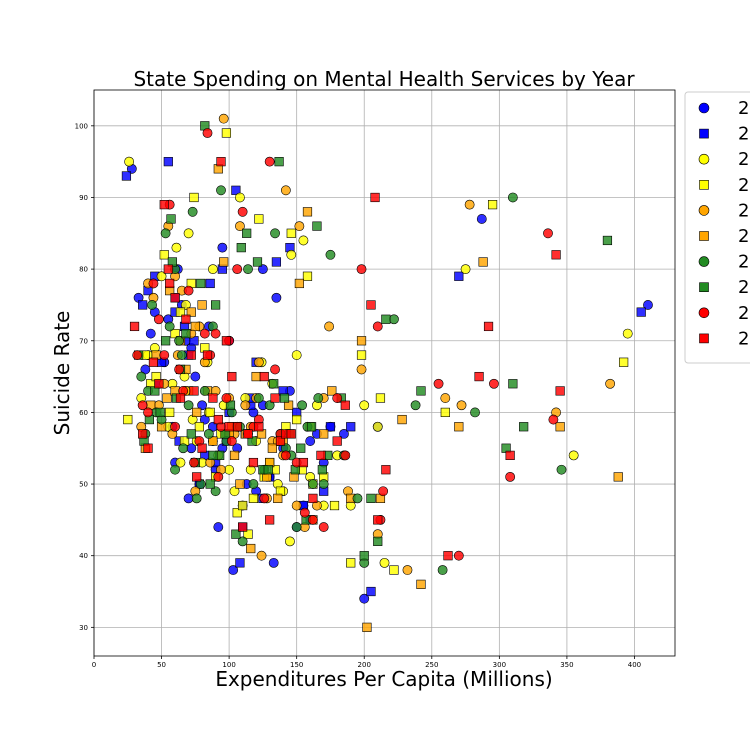 The image size is (750, 750). I want to click on legend-label: 2, so click(743, 210).